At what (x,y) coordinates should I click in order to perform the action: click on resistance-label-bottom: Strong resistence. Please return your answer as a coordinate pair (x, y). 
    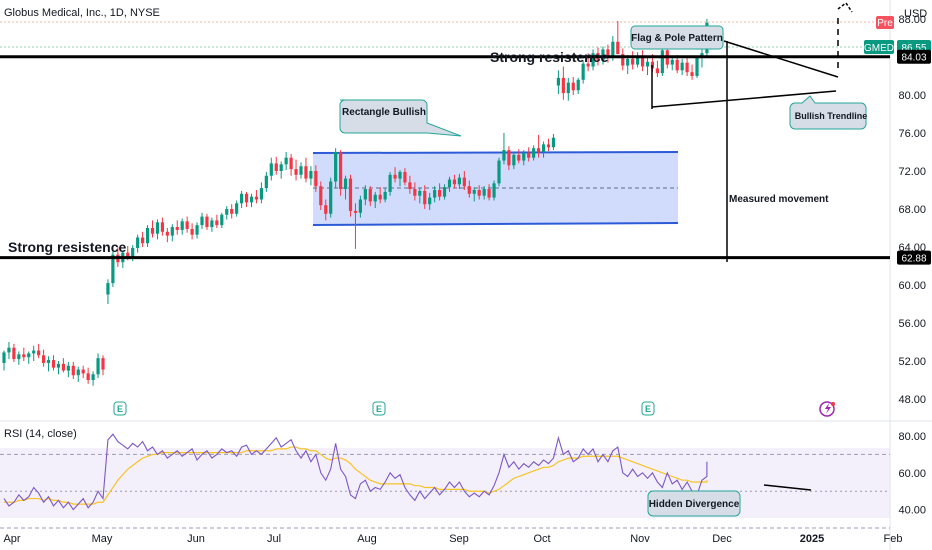
    Looking at the image, I should click on (67, 247).